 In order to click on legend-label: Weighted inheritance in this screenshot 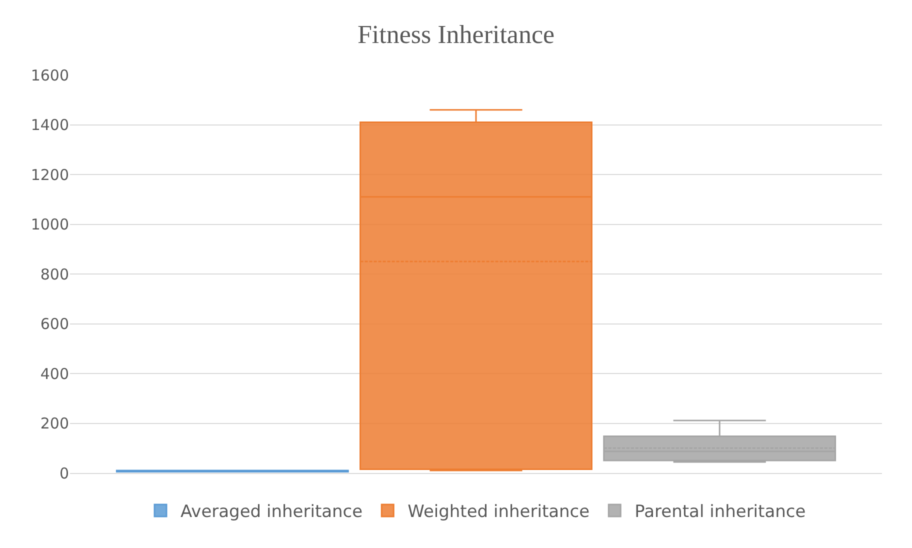, I will do `click(499, 512)`.